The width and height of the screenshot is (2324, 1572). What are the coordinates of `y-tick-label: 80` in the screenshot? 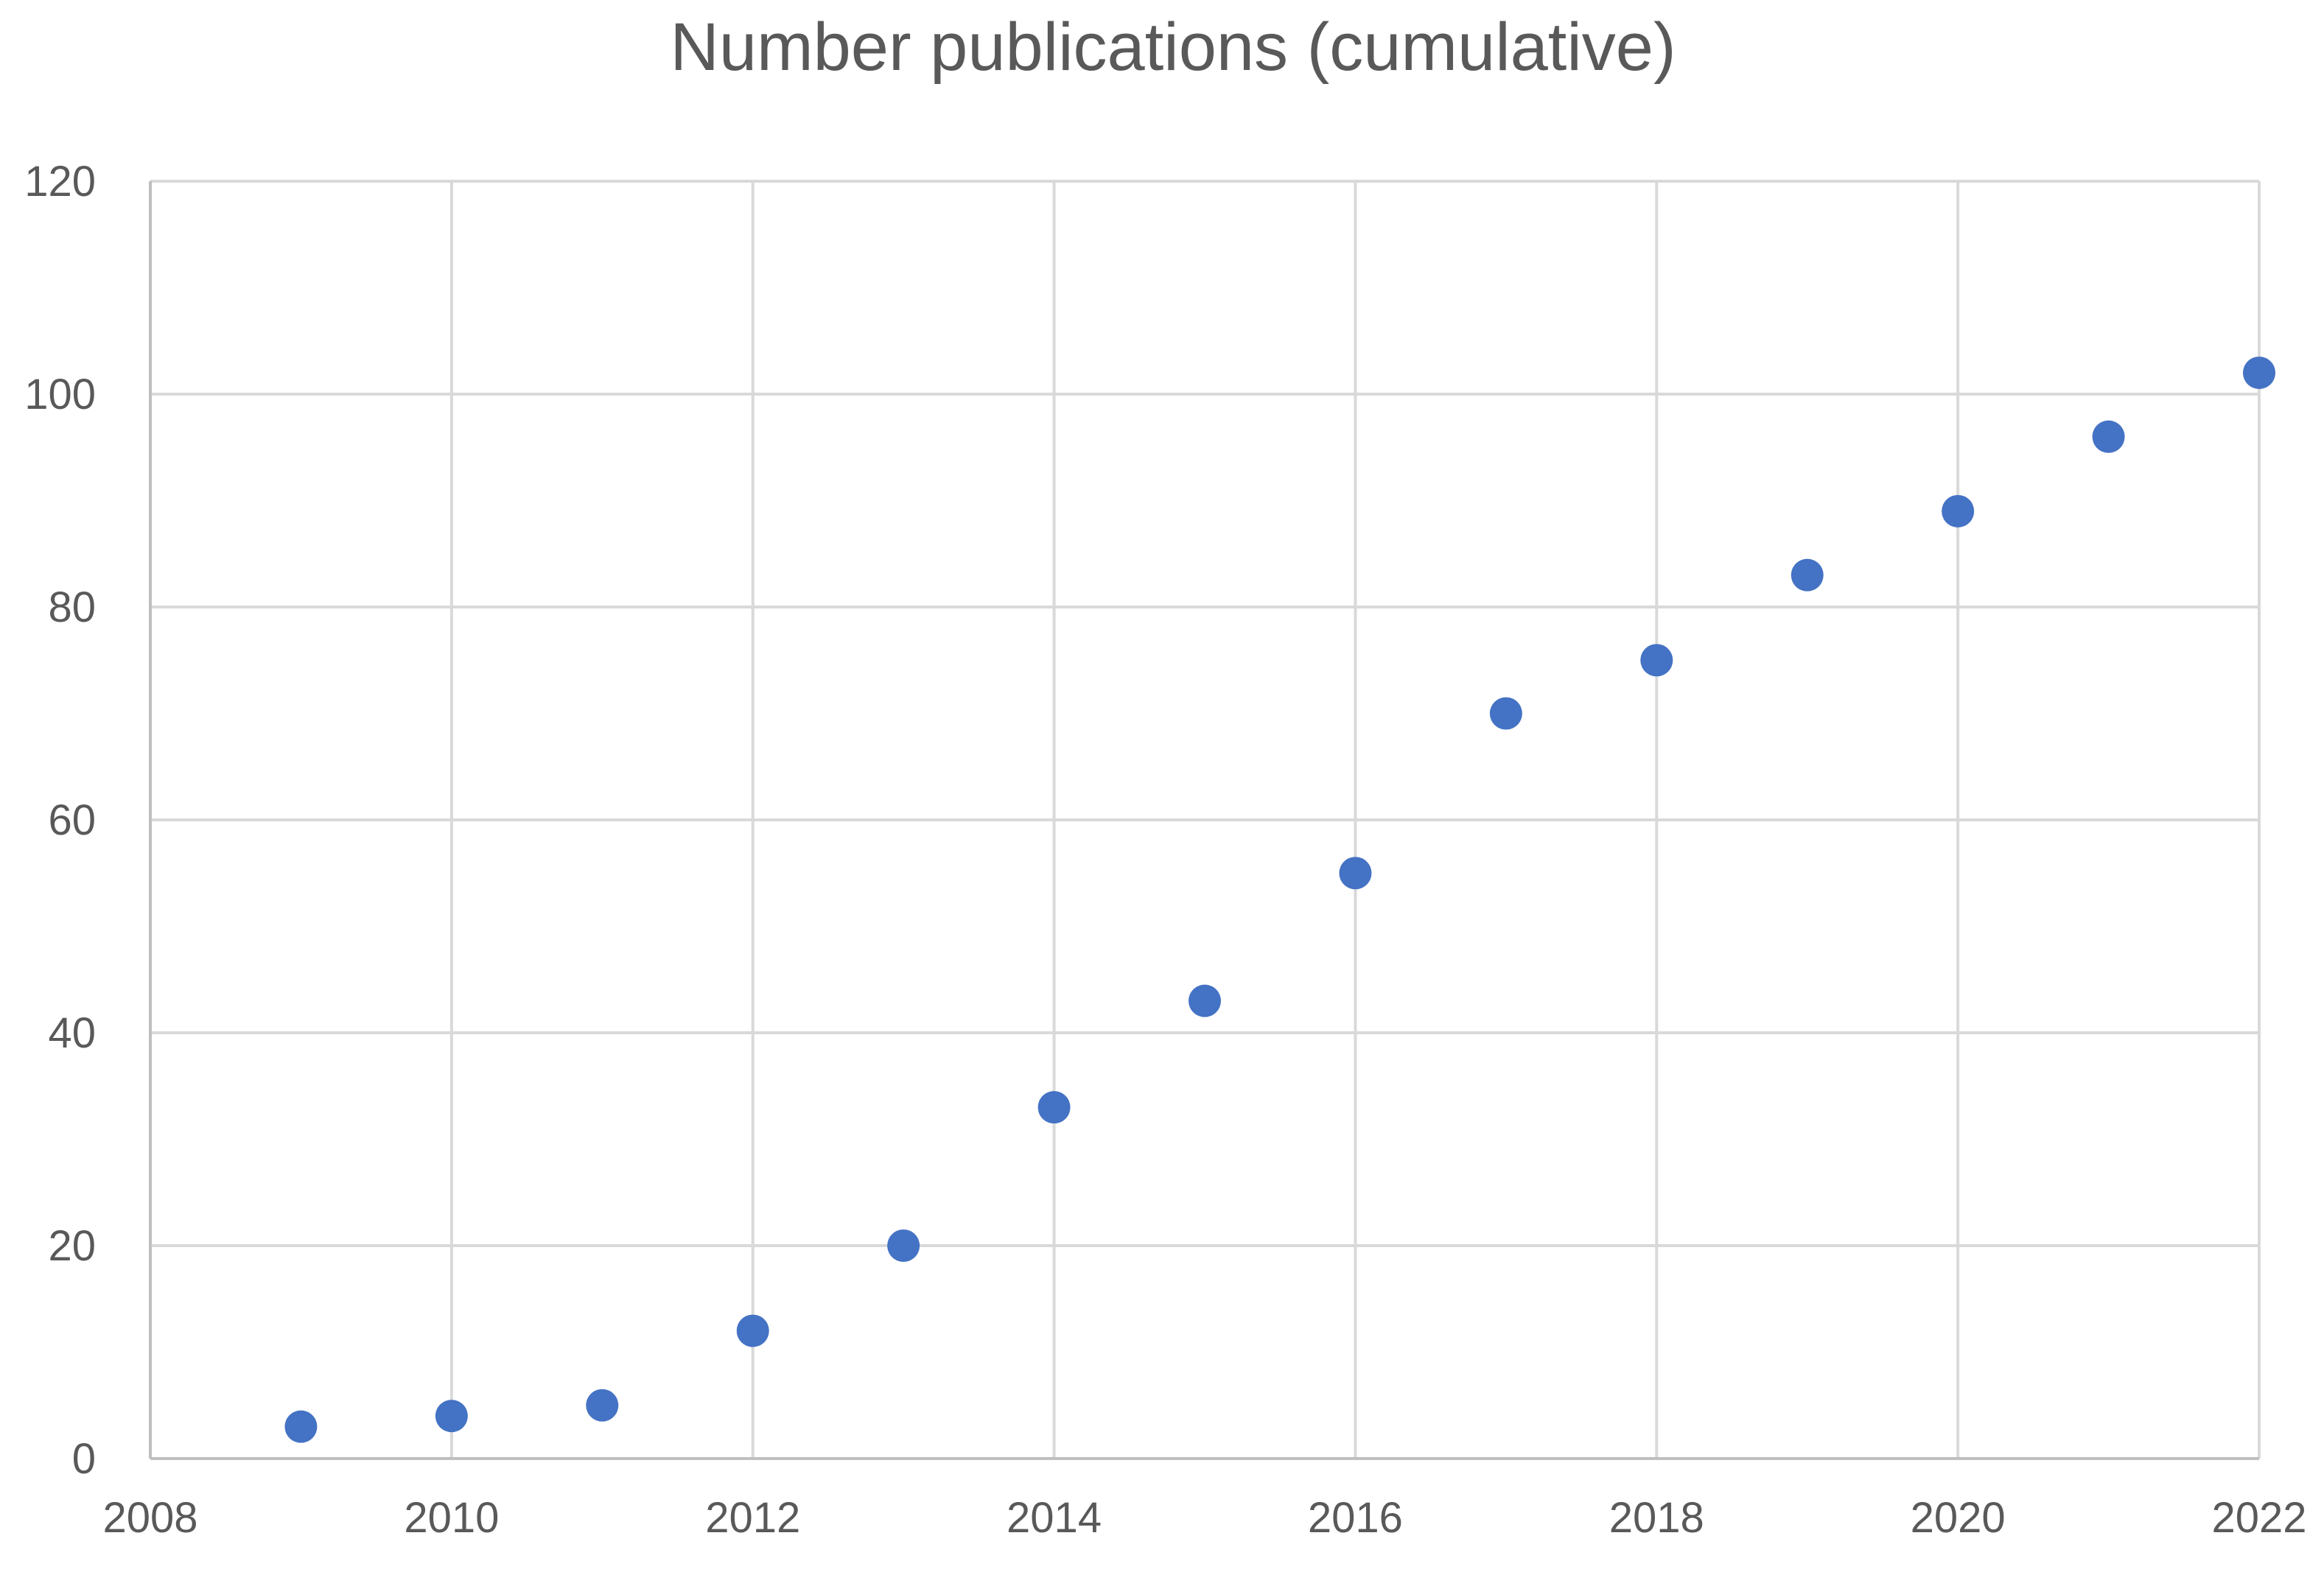 It's located at (72, 607).